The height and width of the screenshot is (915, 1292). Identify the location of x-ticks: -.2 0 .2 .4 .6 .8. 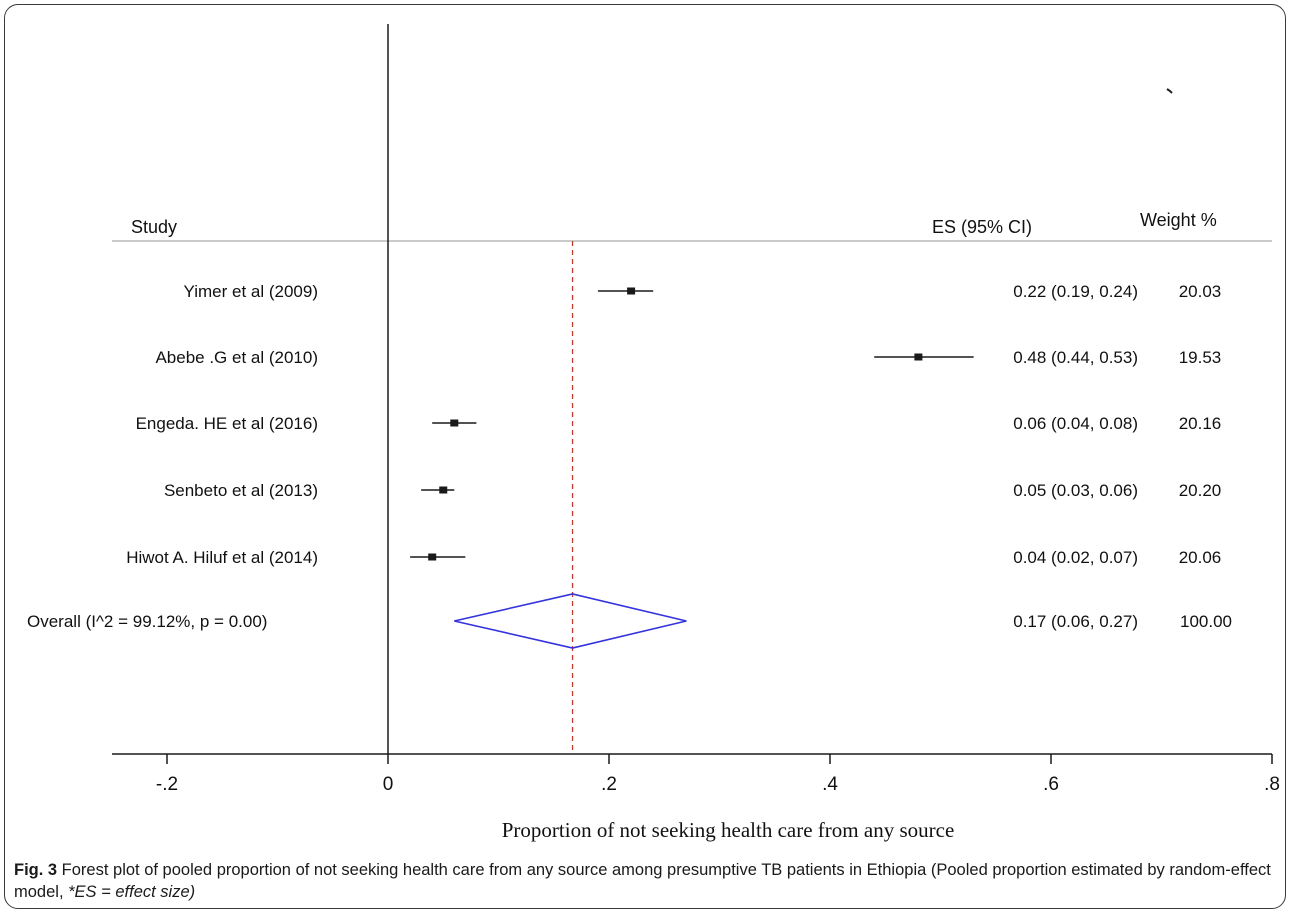
(718, 774).